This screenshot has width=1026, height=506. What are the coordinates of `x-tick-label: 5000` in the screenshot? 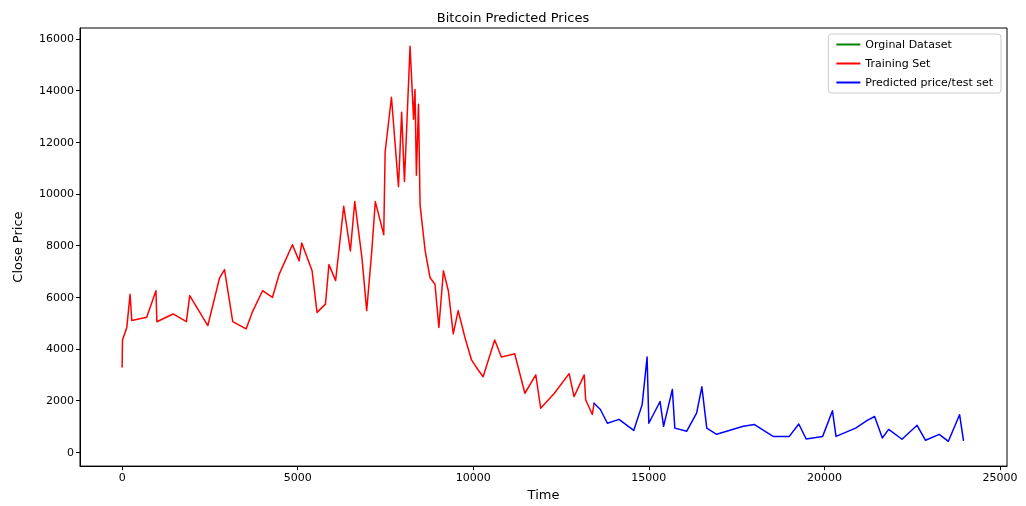 It's located at (297, 478).